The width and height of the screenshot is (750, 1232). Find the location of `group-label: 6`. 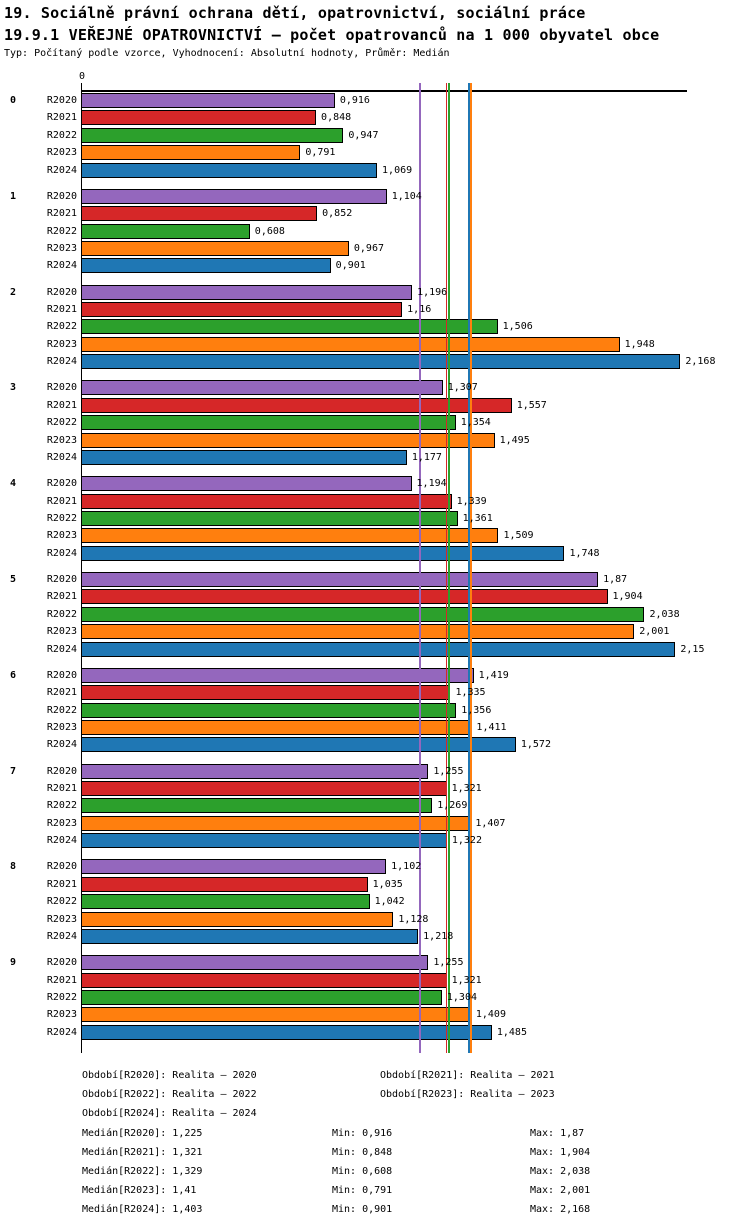

group-label: 6 is located at coordinates (13, 675).